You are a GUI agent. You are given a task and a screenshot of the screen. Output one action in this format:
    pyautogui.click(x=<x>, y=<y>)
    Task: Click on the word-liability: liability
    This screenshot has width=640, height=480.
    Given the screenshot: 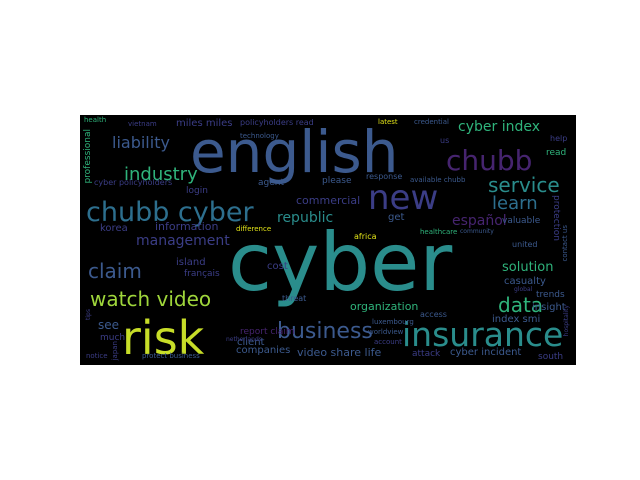 What is the action you would take?
    pyautogui.click(x=141, y=142)
    